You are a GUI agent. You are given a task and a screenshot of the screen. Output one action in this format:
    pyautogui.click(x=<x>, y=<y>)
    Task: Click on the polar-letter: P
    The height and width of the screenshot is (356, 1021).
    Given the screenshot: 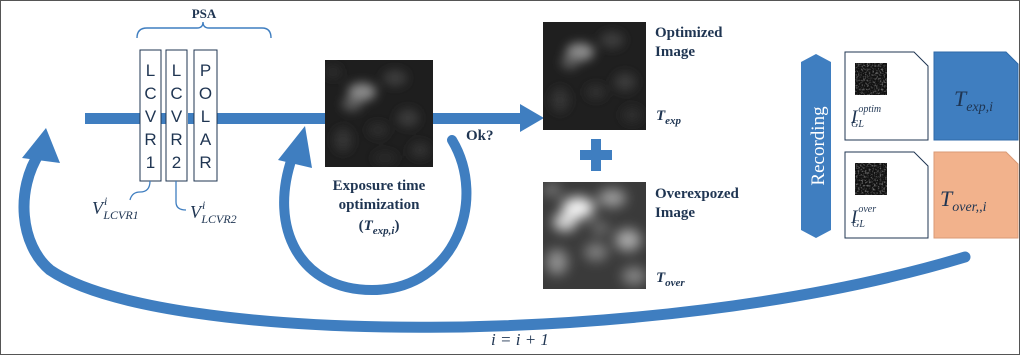 What is the action you would take?
    pyautogui.click(x=205, y=70)
    